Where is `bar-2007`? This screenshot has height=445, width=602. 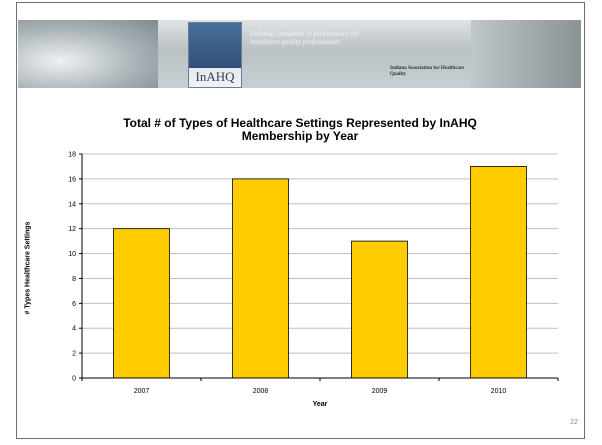
bar-2007 is located at coordinates (141, 303).